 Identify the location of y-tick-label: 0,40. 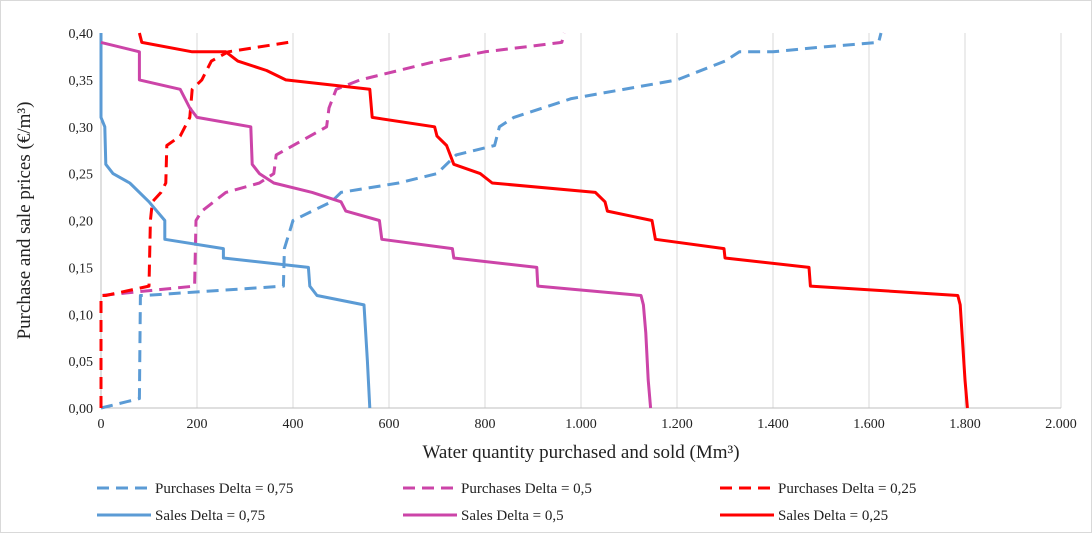
(81, 34).